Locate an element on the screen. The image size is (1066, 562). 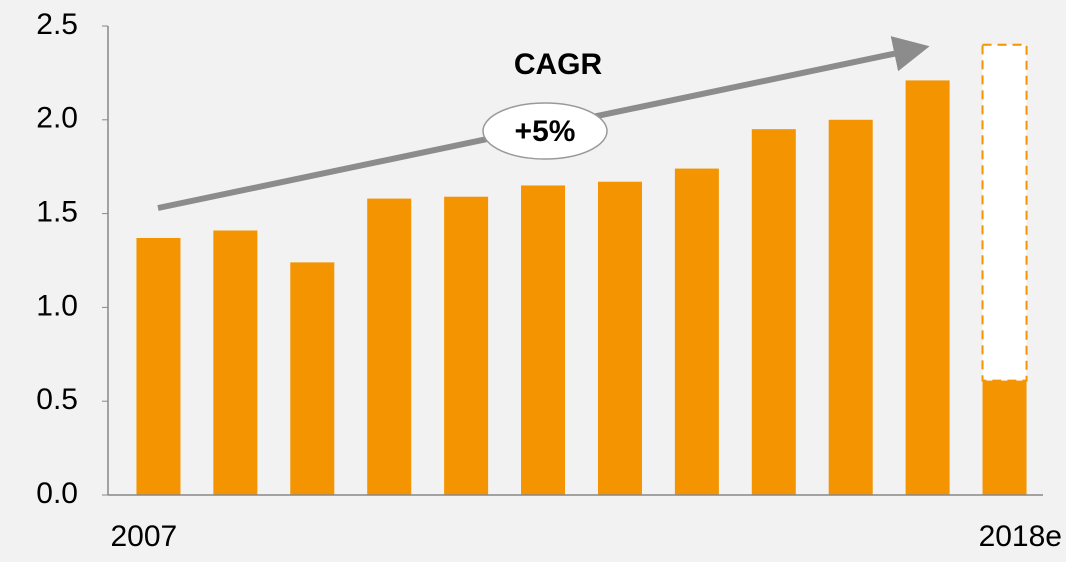
annotation: CAGR is located at coordinates (558, 64).